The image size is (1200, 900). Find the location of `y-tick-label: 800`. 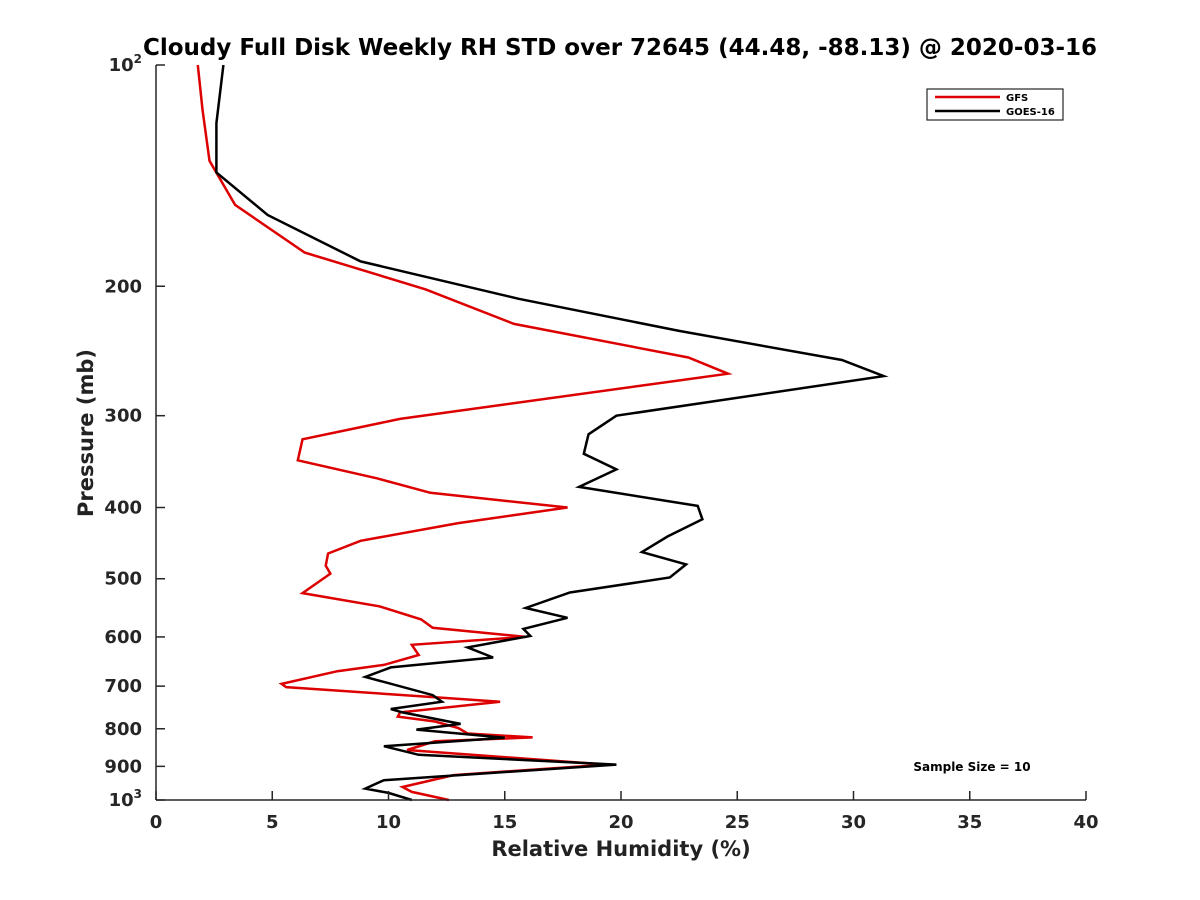

y-tick-label: 800 is located at coordinates (123, 729).